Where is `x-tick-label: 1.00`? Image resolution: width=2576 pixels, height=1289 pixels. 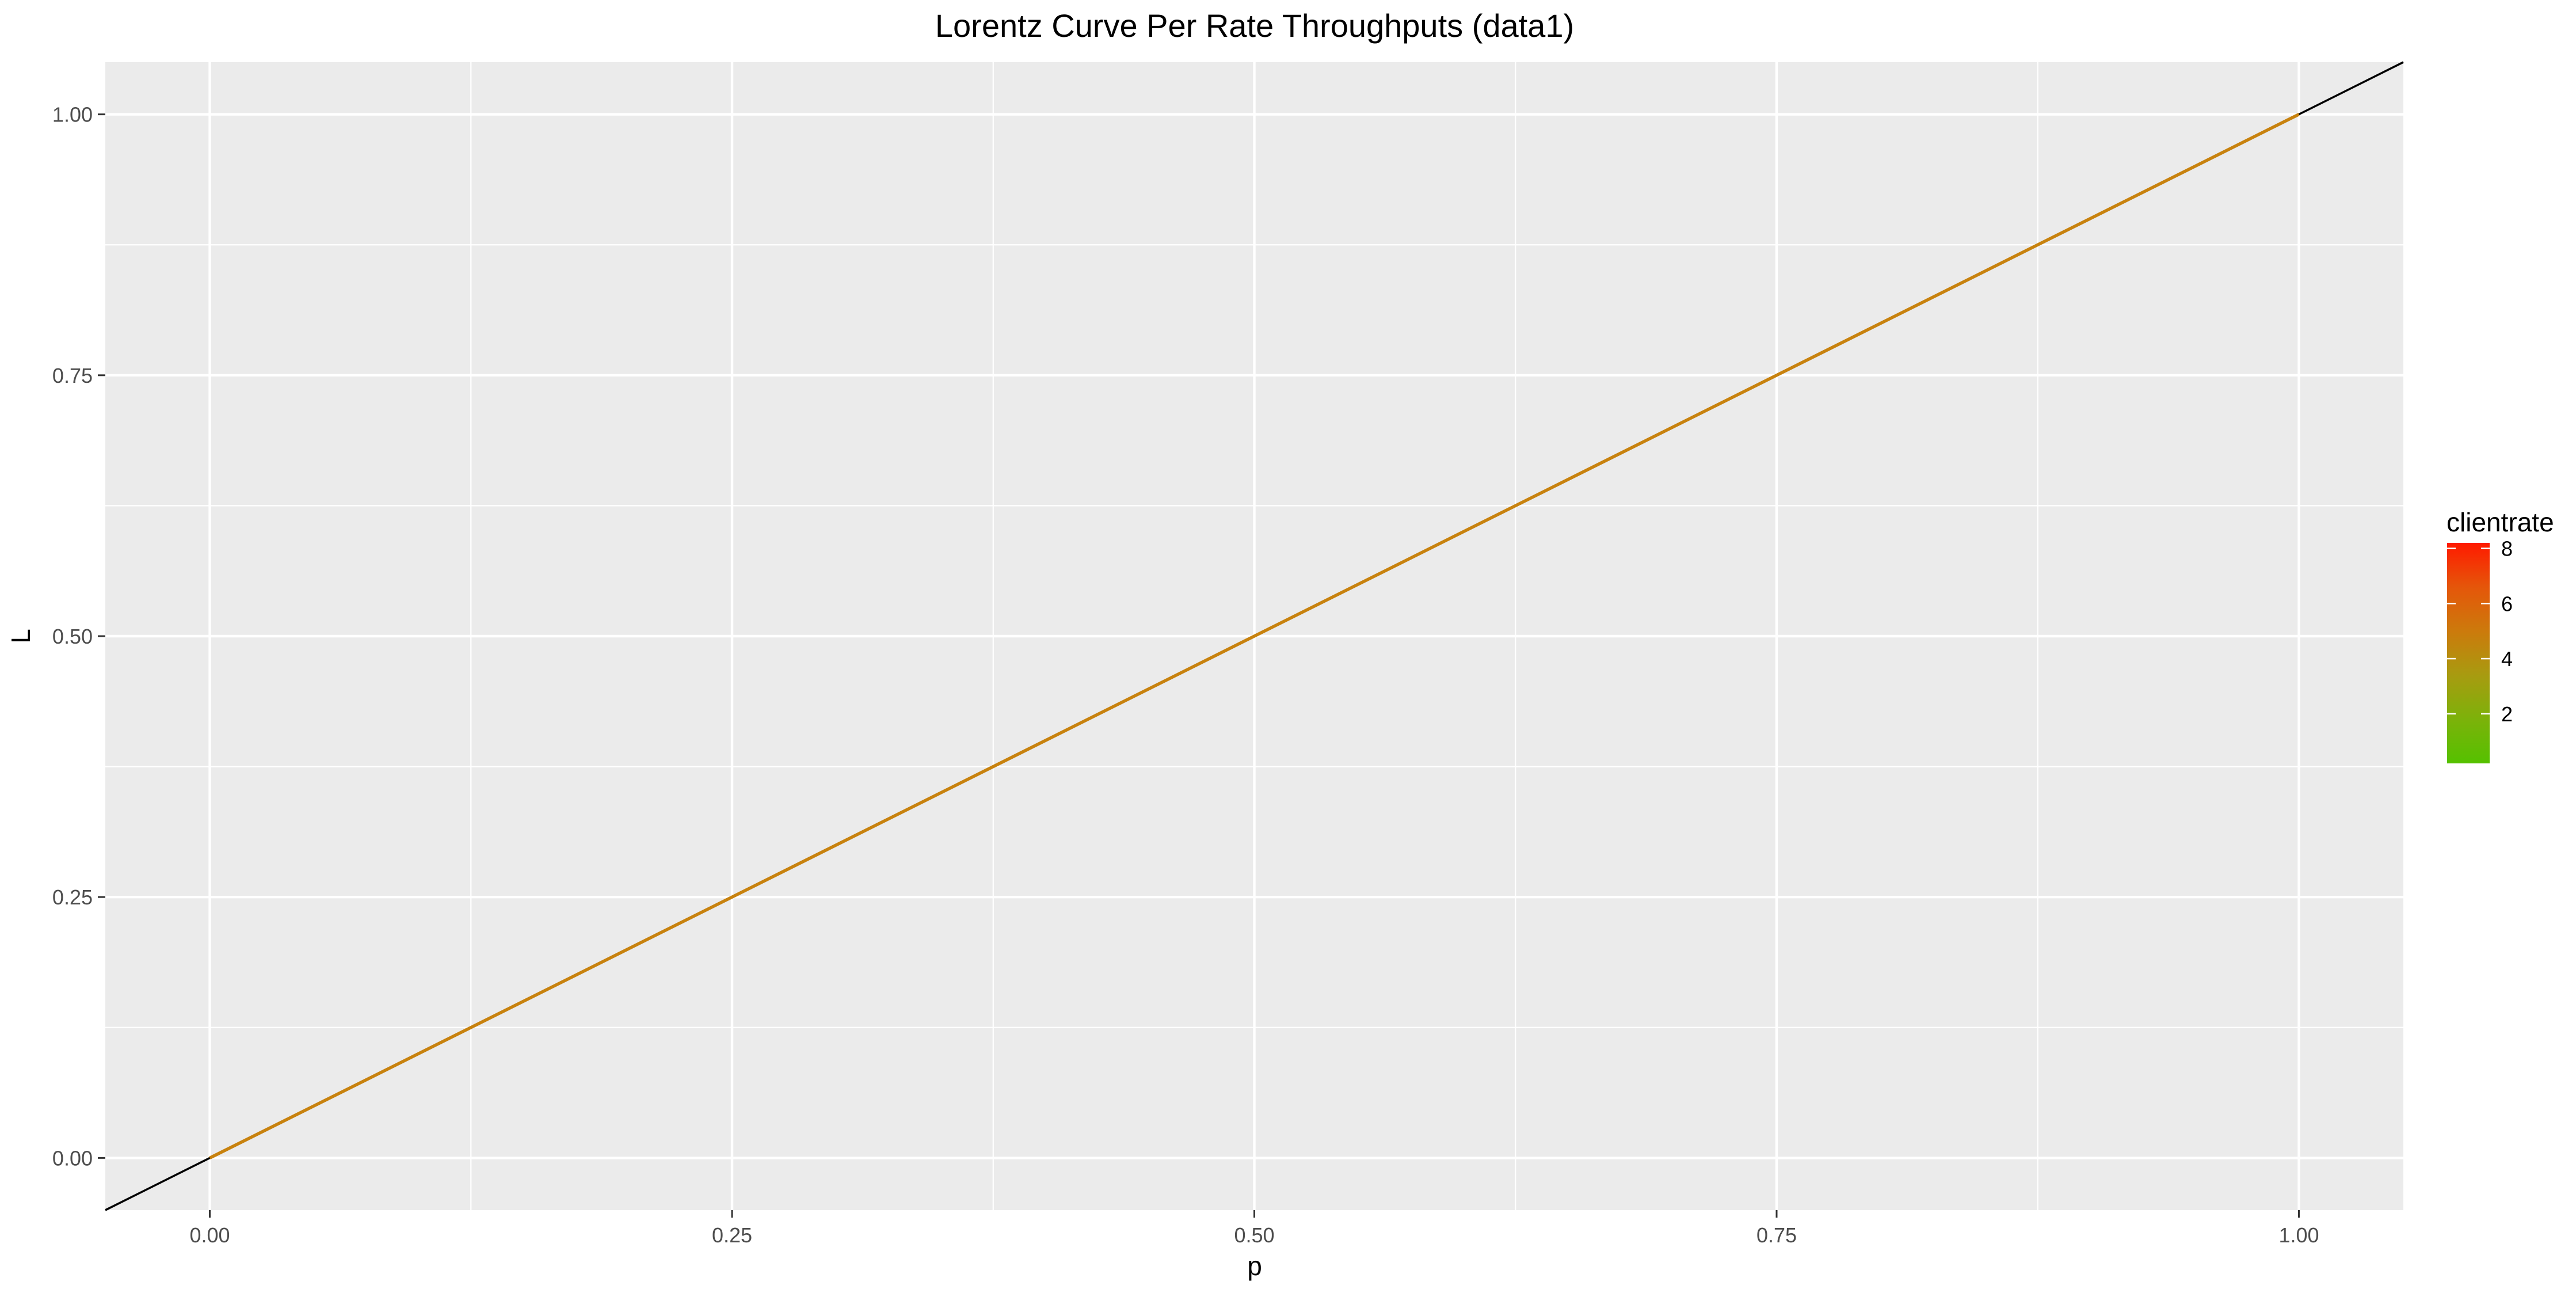
x-tick-label: 1.00 is located at coordinates (2298, 1235).